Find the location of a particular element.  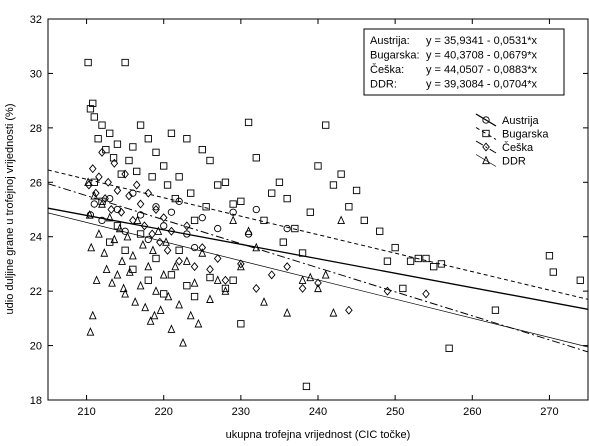

equation-formula: y = 44,0507 - 0,0883*x is located at coordinates (481, 70).